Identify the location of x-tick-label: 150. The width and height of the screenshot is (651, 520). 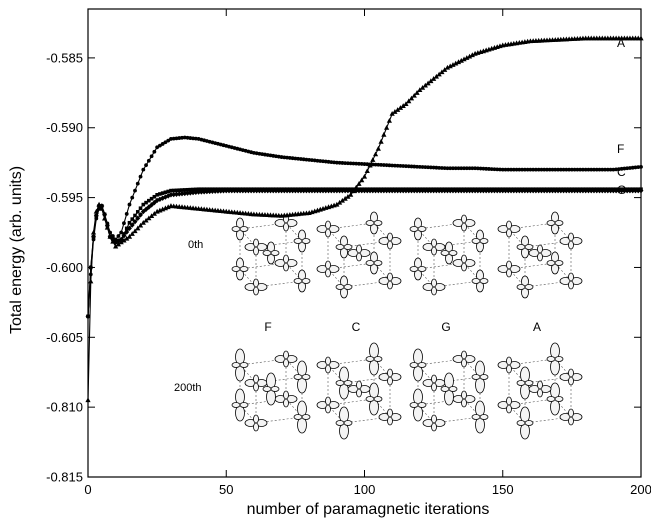
(503, 489).